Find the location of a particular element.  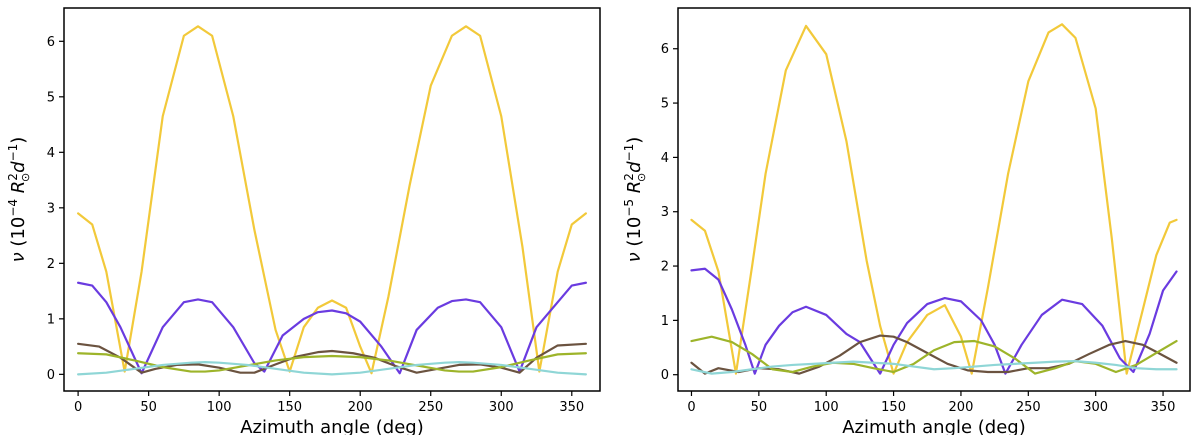

series-line-olive is located at coordinates (332, 362).